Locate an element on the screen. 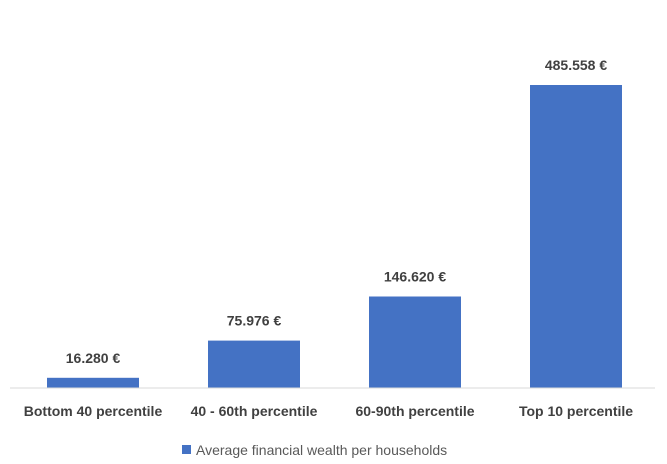 The width and height of the screenshot is (667, 464). value-label-2: 75.976 € is located at coordinates (254, 321).